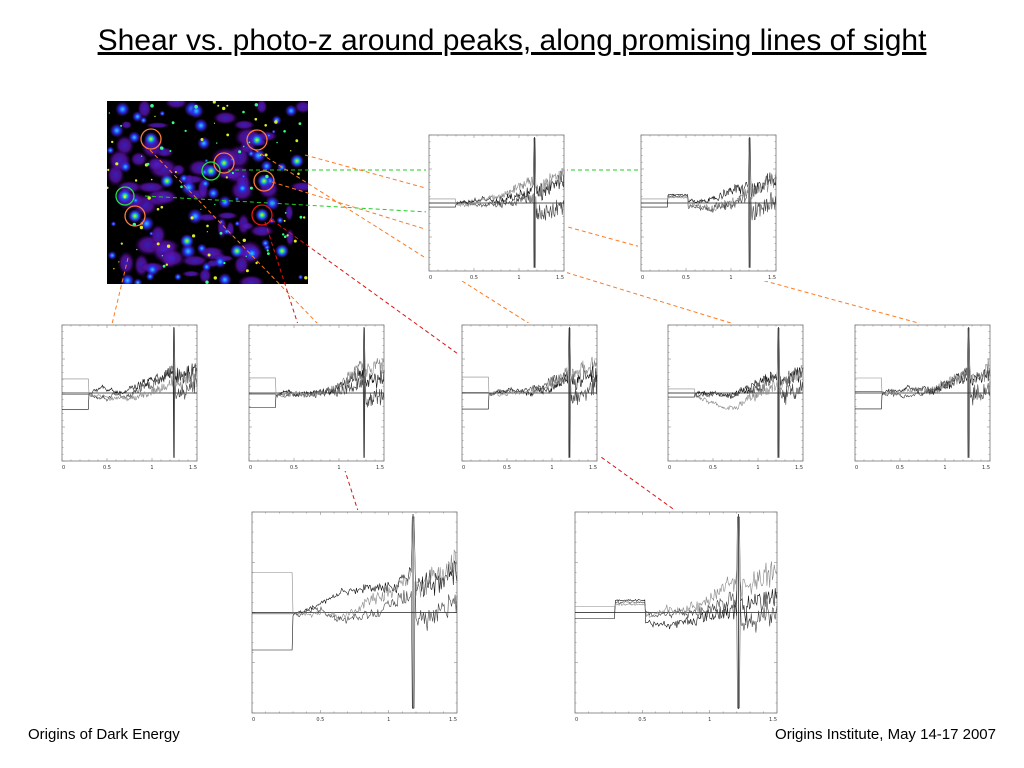 Image resolution: width=1024 pixels, height=768 pixels. I want to click on peak-circle-green, so click(125, 196).